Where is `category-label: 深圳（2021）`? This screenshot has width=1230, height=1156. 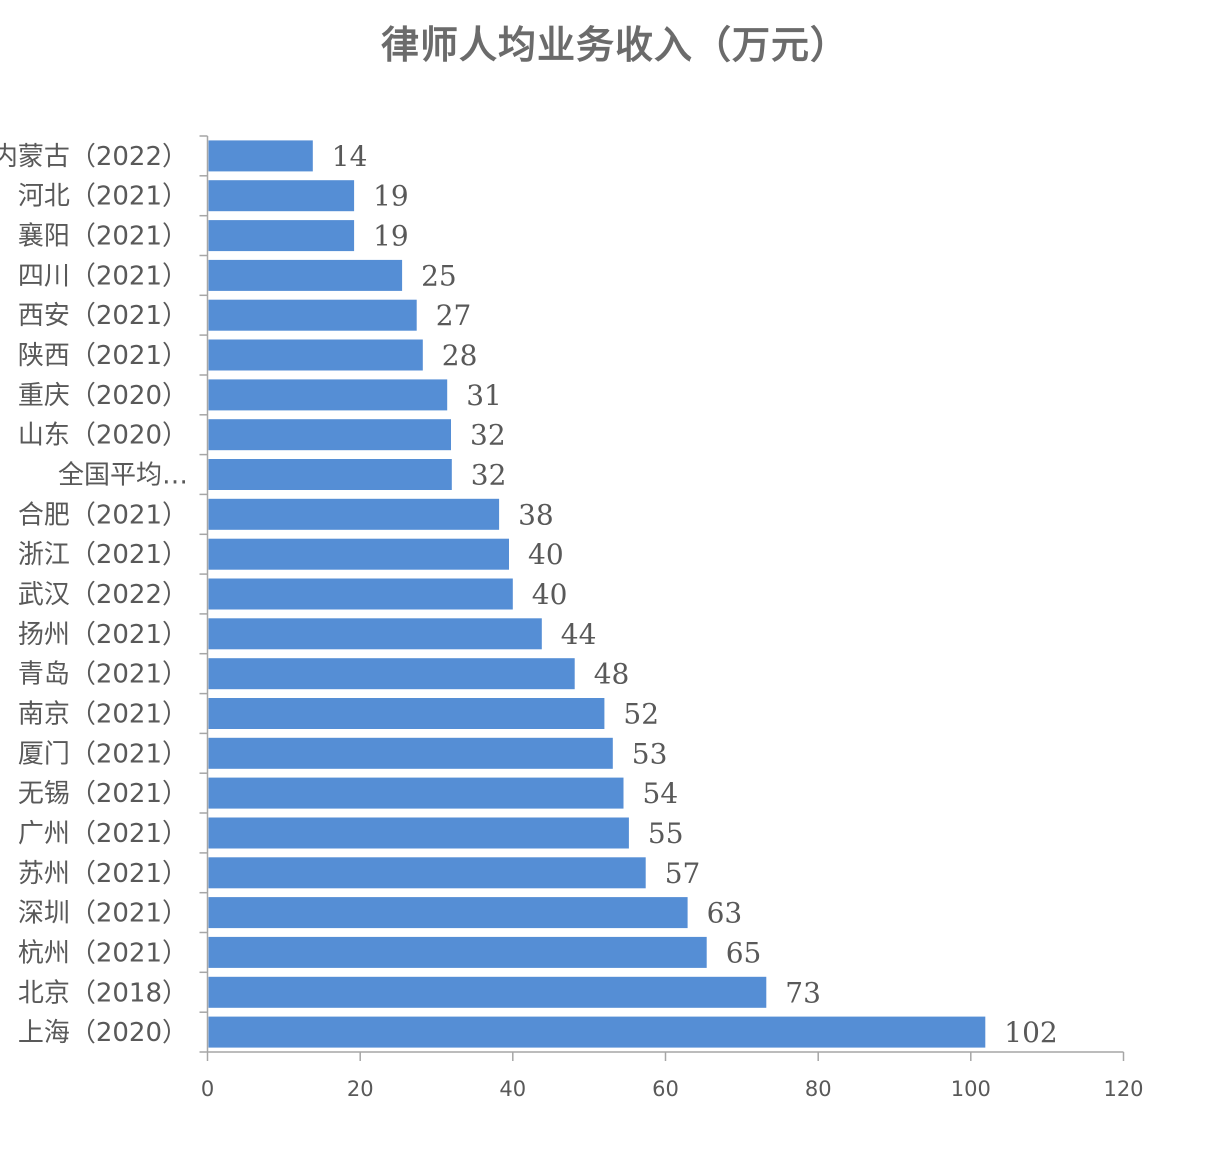 category-label: 深圳（2021） is located at coordinates (103, 914).